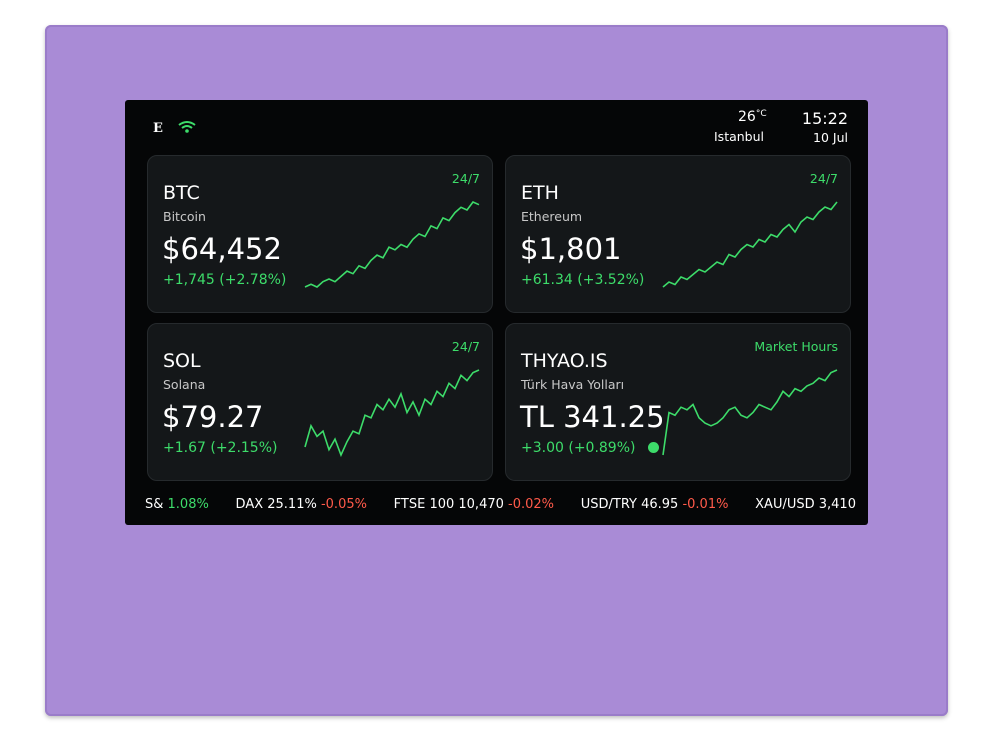 This screenshot has height=746, width=993. Describe the element at coordinates (629, 504) in the screenshot. I see `ticker-label: USD/TRY 46.95` at that location.